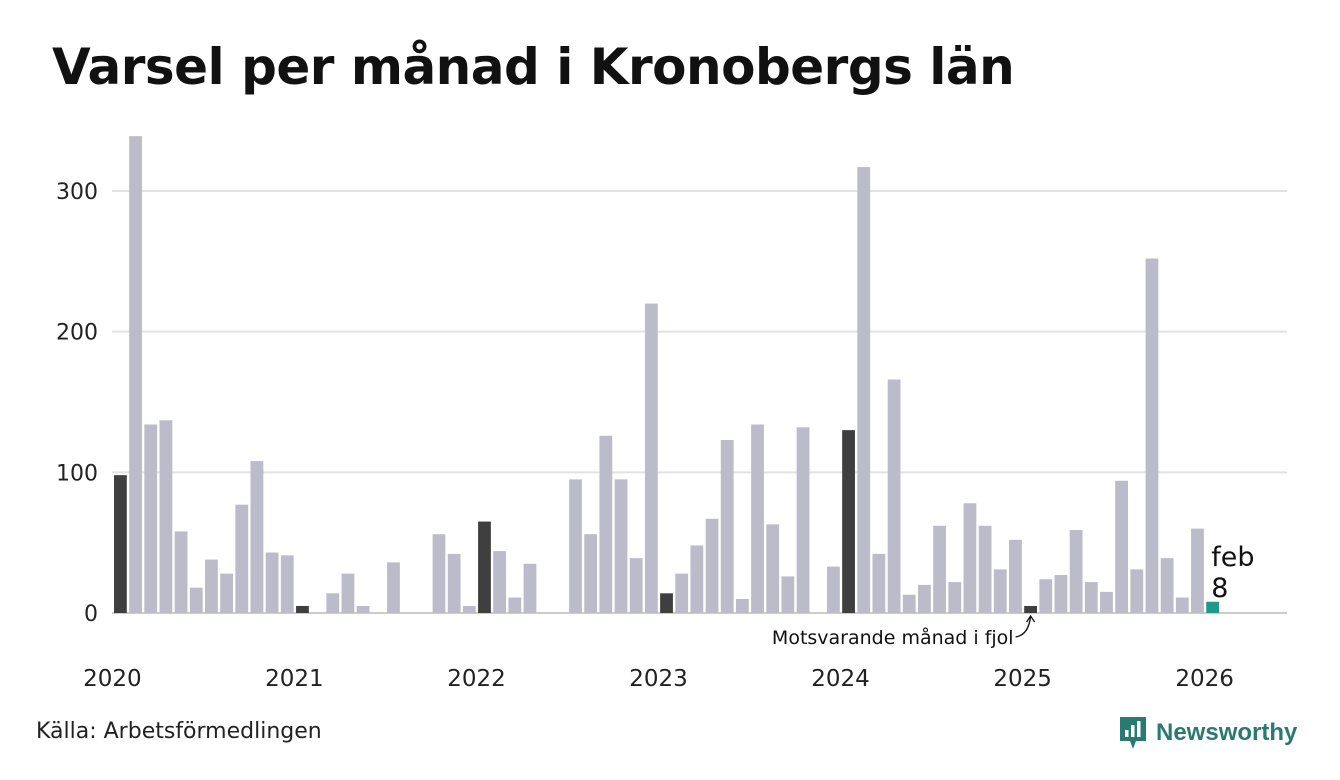 This screenshot has height=780, width=1340. Describe the element at coordinates (112, 679) in the screenshot. I see `x-tick-label: 2020` at that location.